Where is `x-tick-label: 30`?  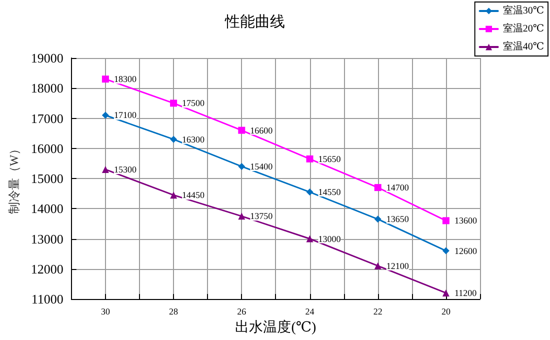
x-tick-label: 30 is located at coordinates (105, 311).